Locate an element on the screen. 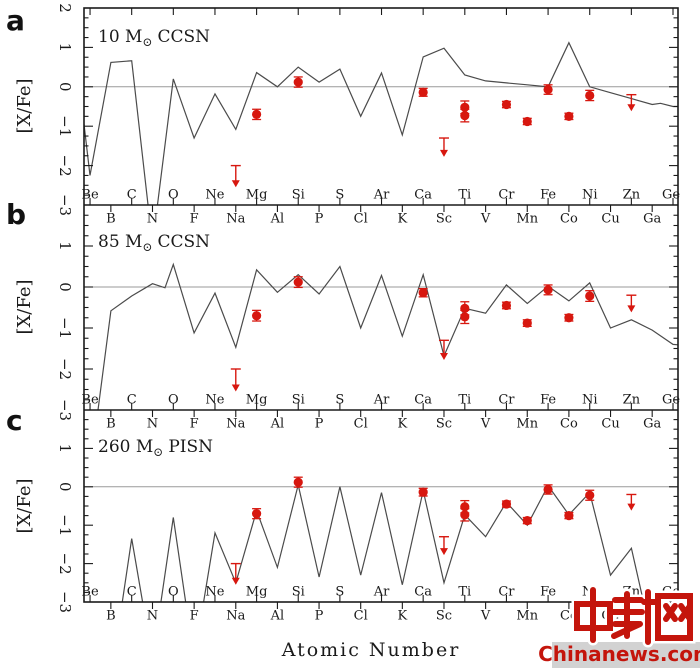 This screenshot has height=668, width=700. panel-letter-b: b is located at coordinates (16, 214).